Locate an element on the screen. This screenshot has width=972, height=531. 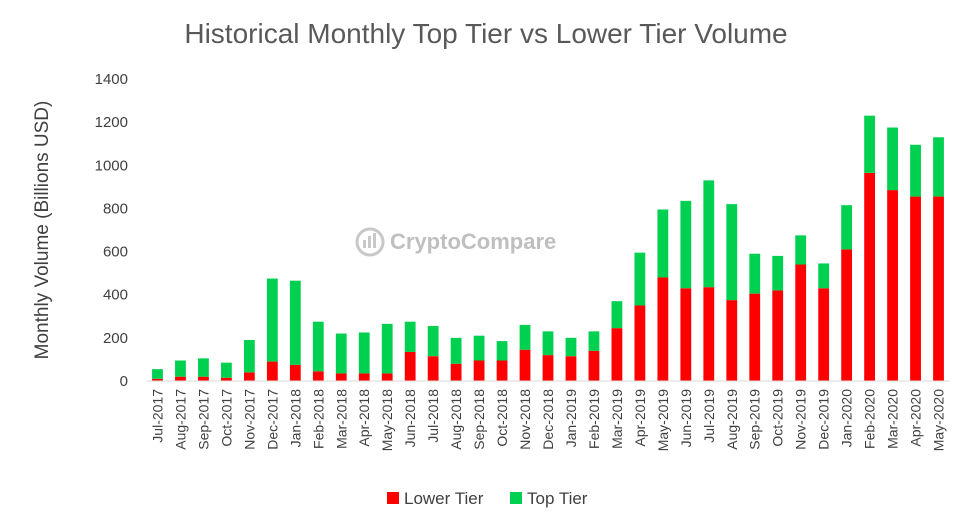
y-axis-ticks: 0 200 400 600 800 1000 1200 1400 is located at coordinates (111, 230).